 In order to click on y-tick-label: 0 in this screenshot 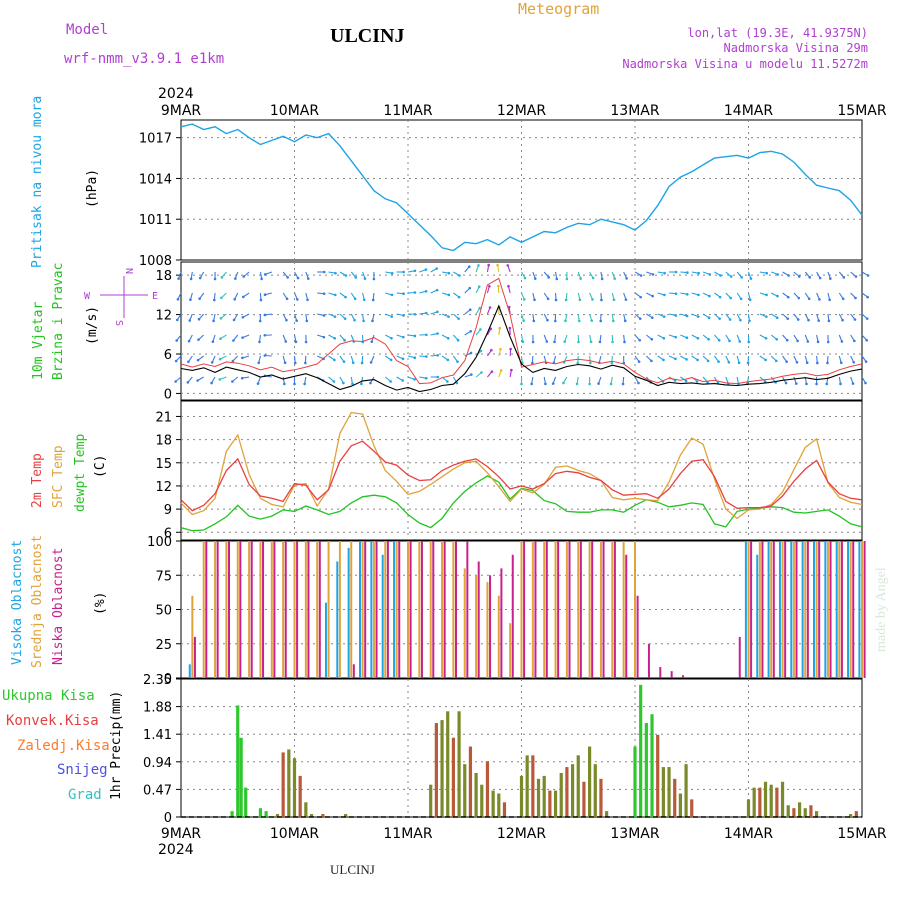, I will do `click(168, 679)`.